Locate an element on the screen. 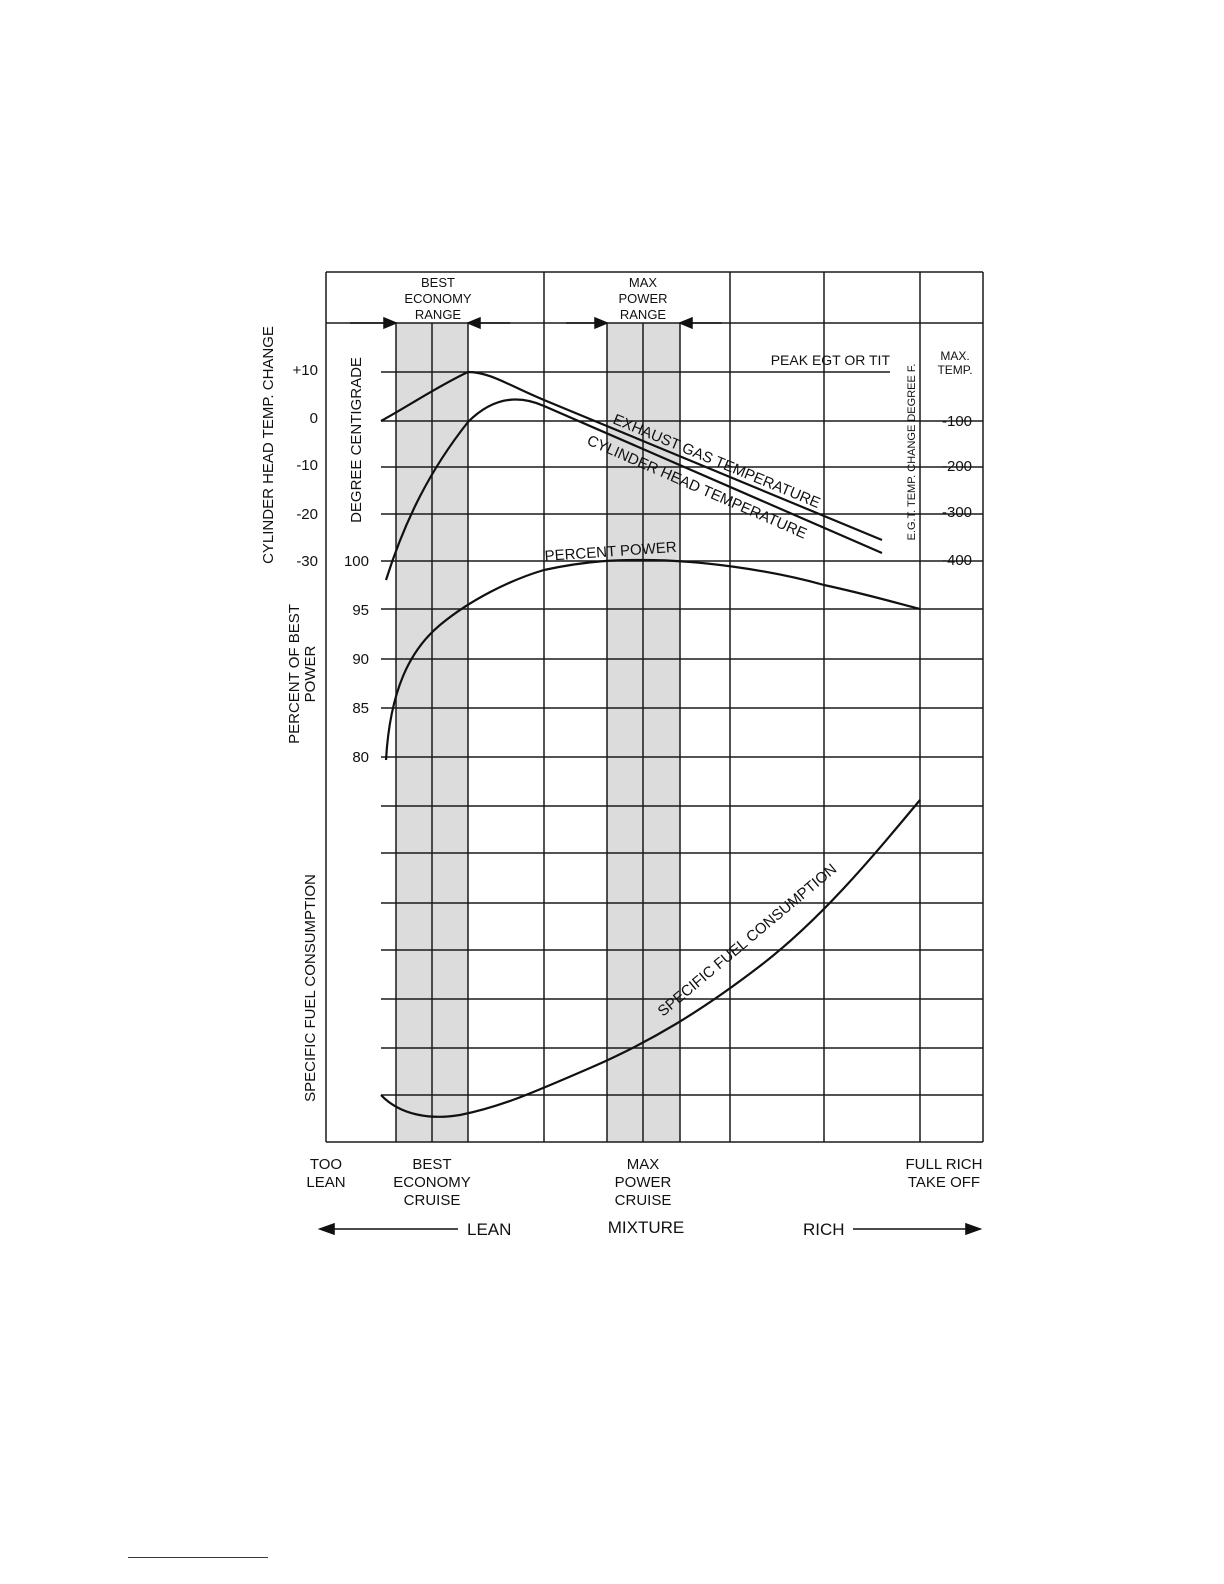  x-category-best-economy-cruise: BEST ECONOMY CRUISE is located at coordinates (432, 1182).